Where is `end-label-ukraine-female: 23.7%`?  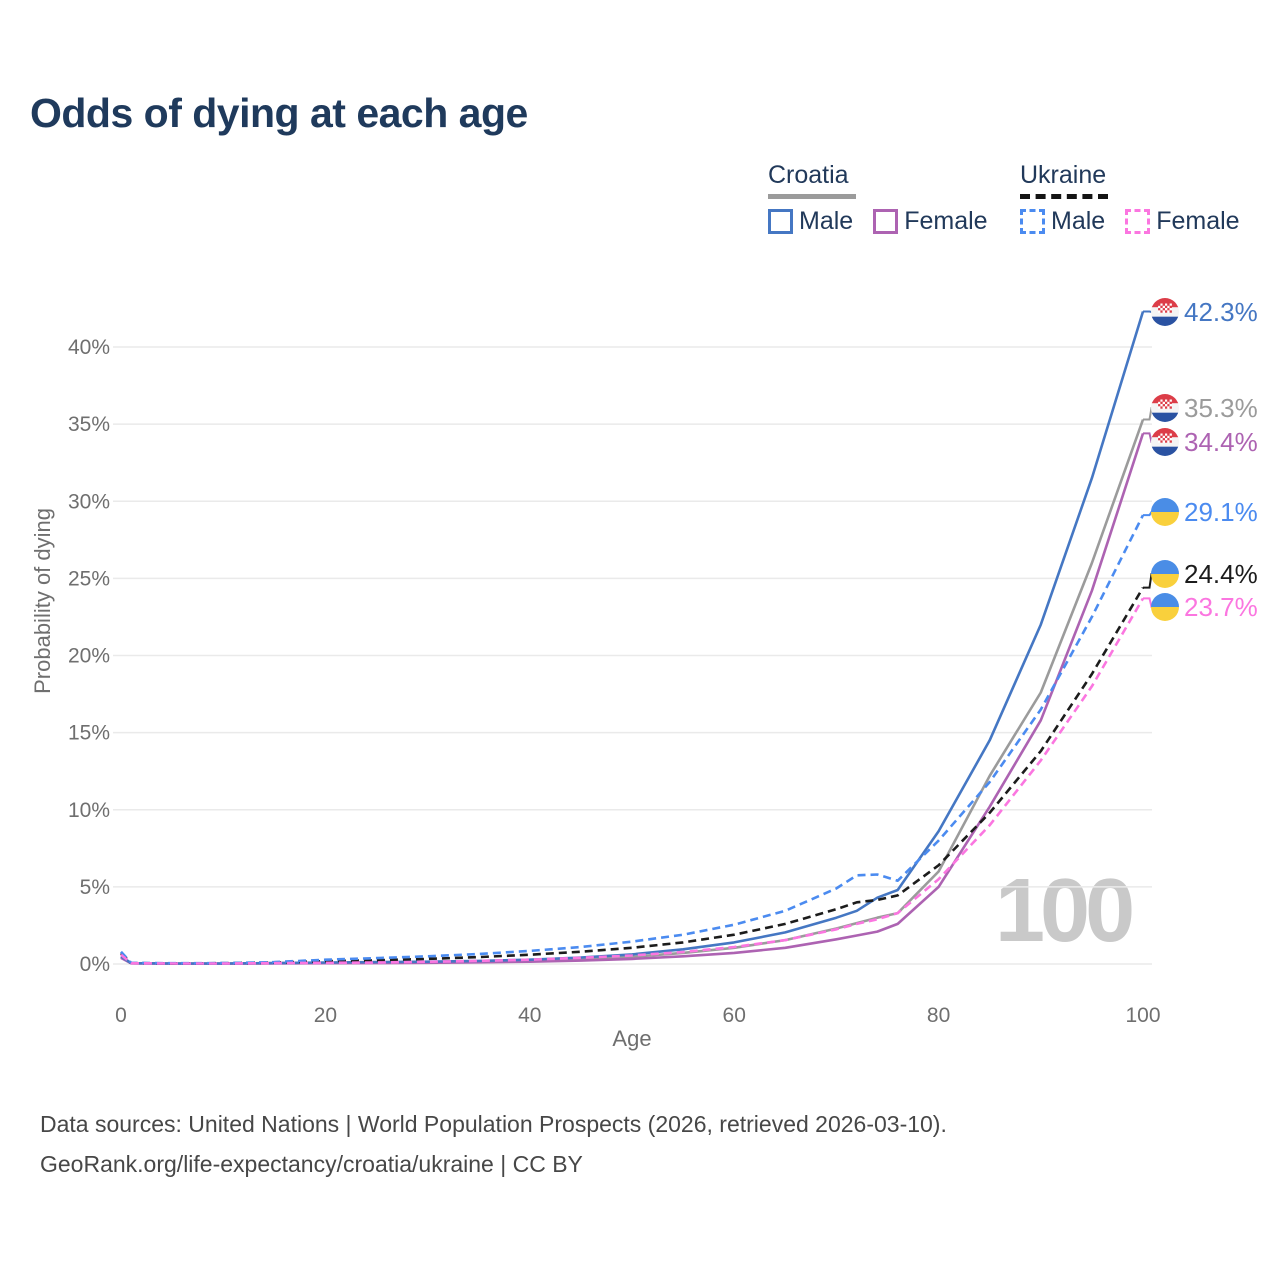
end-label-ukraine-female: 23.7% is located at coordinates (1221, 607).